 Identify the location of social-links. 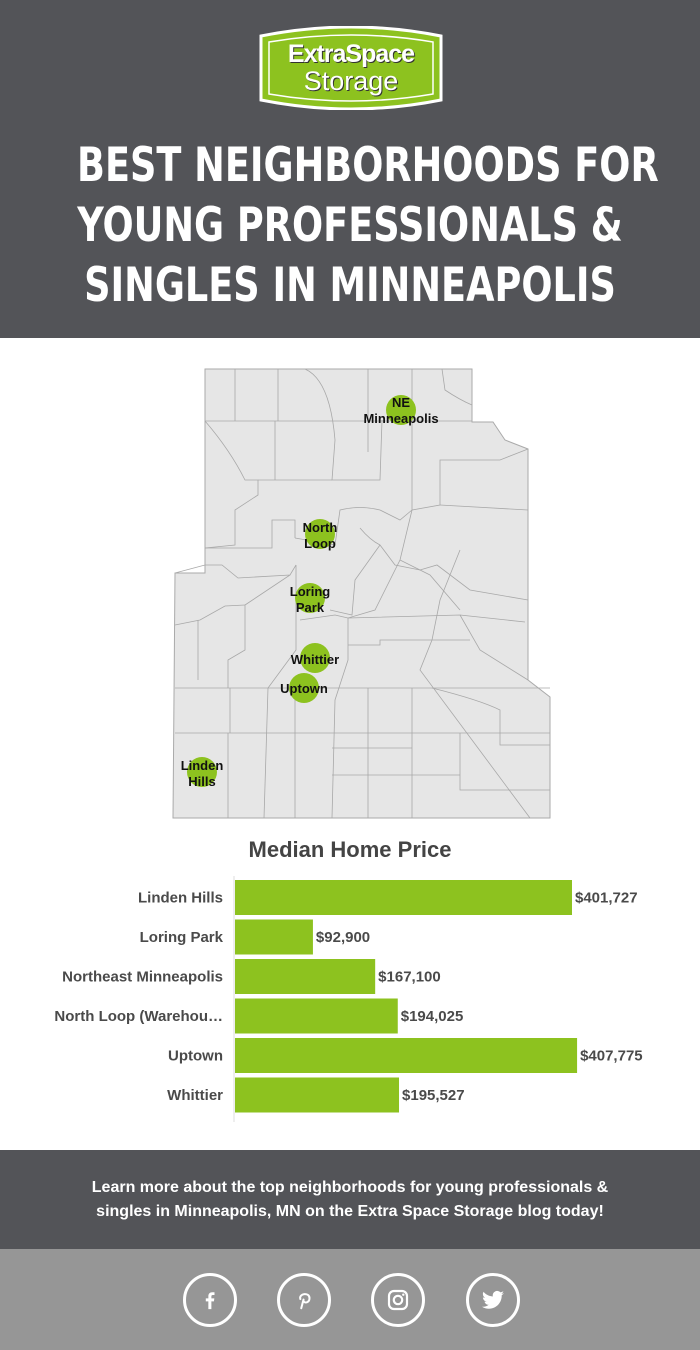
(350, 1299).